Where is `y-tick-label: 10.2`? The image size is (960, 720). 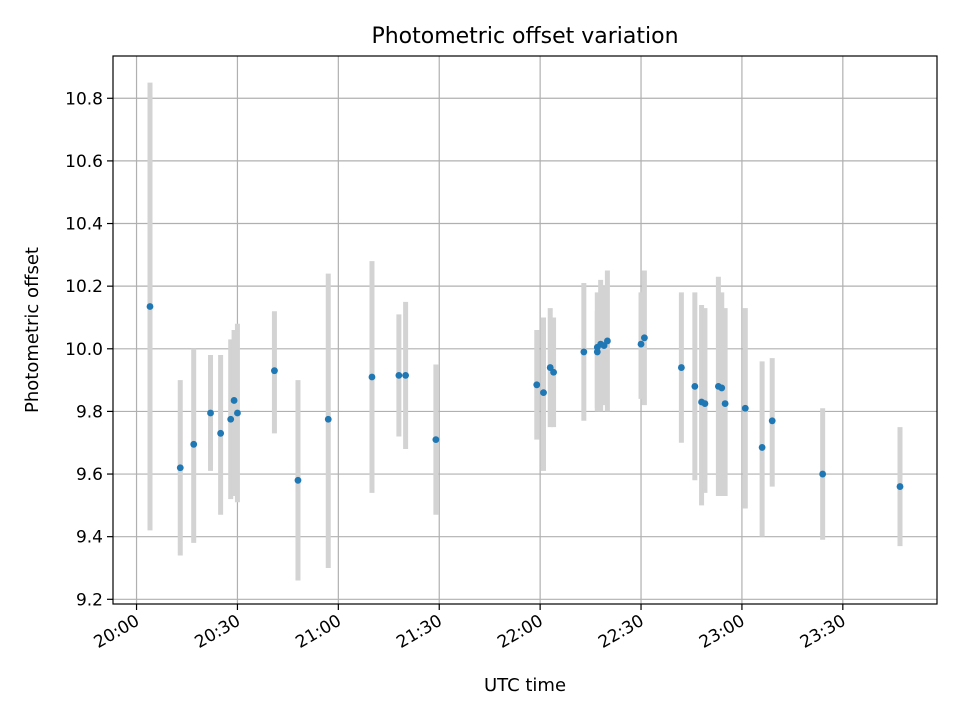
y-tick-label: 10.2 is located at coordinates (84, 287).